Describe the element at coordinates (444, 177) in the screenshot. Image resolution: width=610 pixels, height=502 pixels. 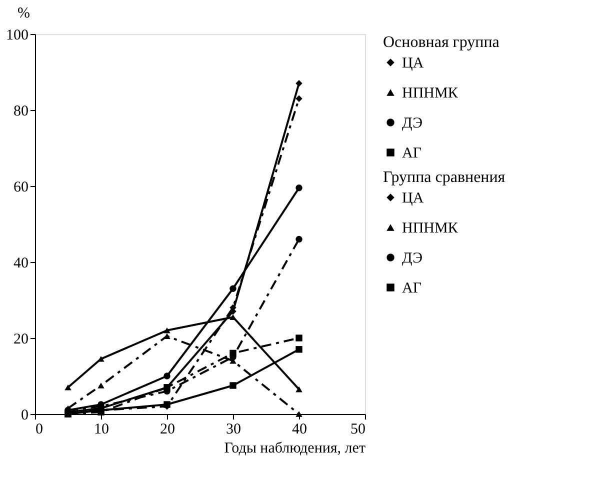
I see `text: Группа сравнения` at that location.